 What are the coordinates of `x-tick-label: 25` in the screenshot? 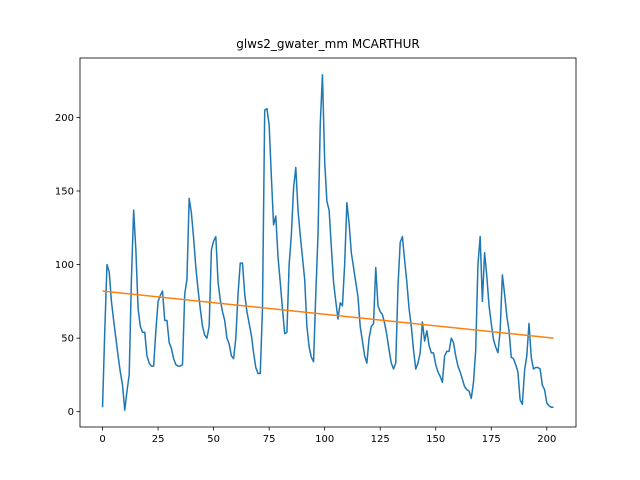 It's located at (158, 439).